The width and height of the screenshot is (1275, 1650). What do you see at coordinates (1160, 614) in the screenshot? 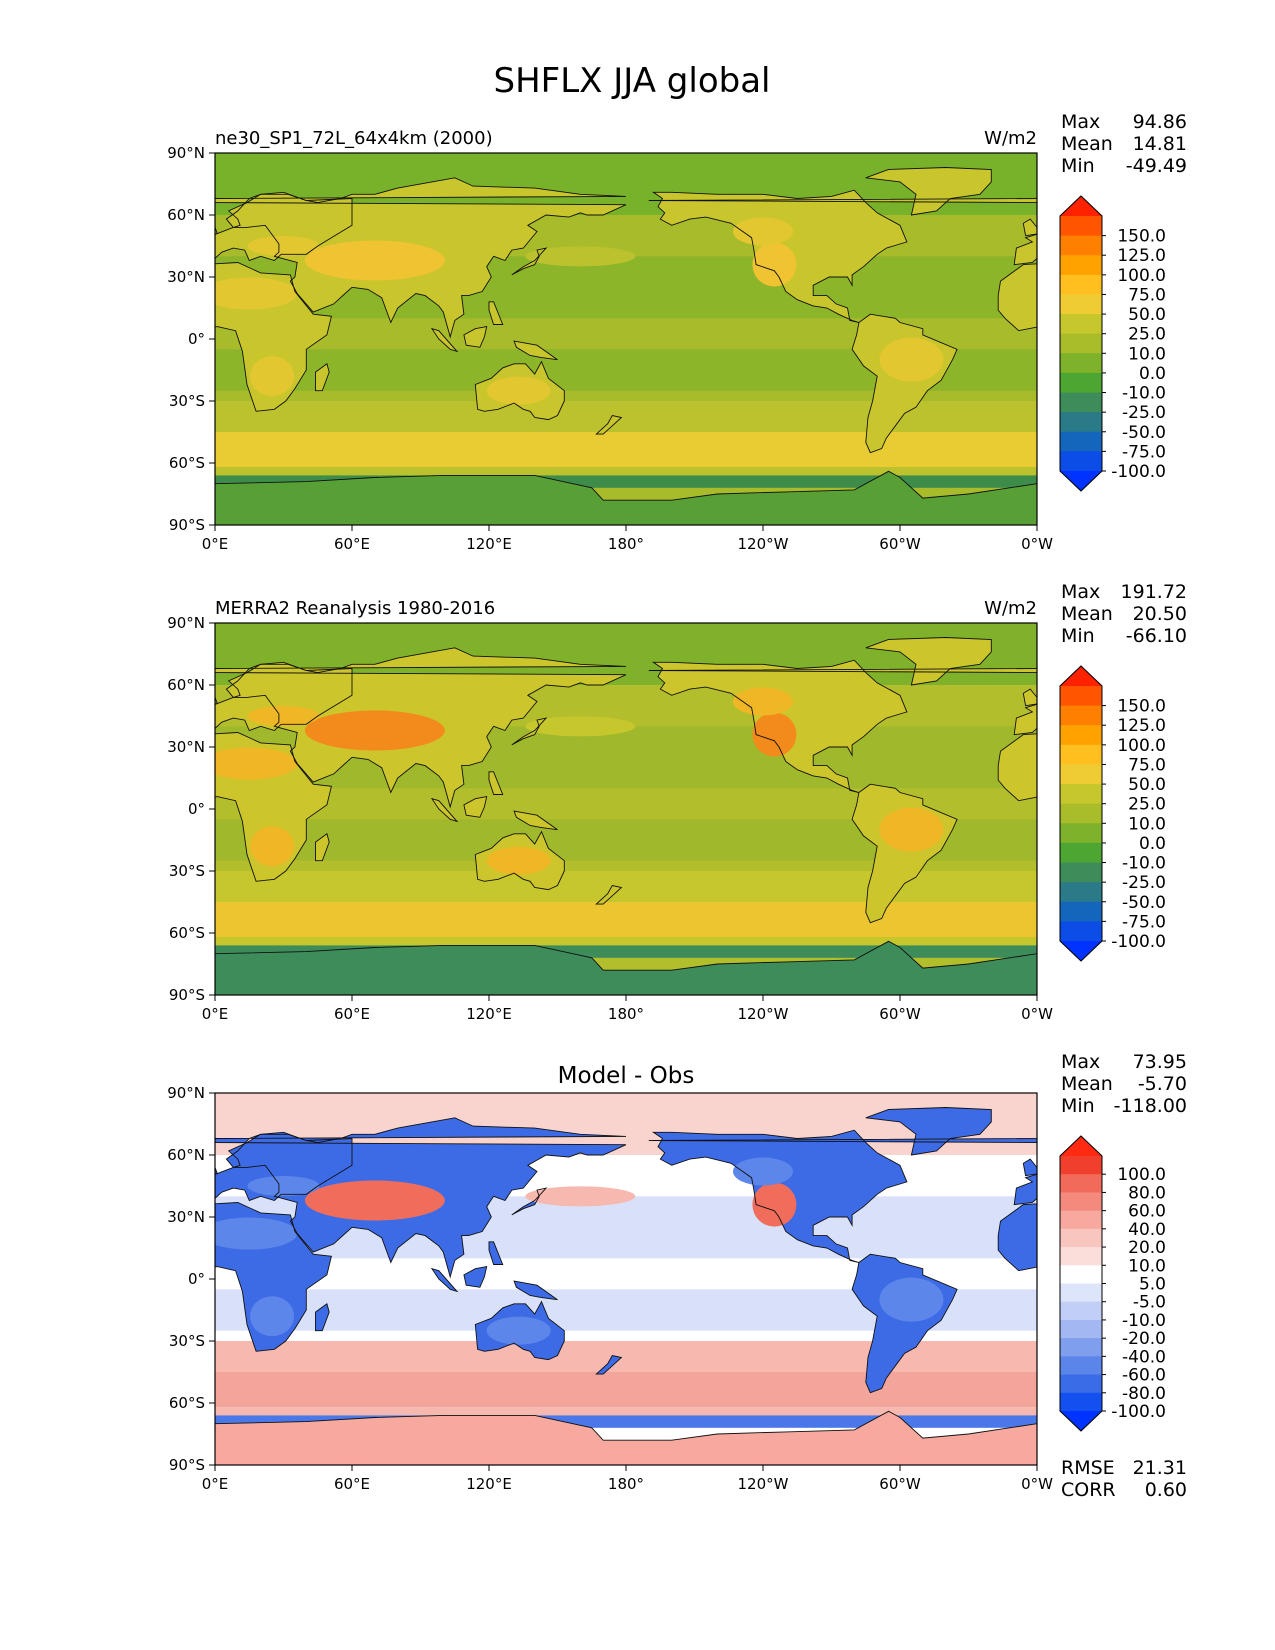
I see `stat-value: 20.50` at bounding box center [1160, 614].